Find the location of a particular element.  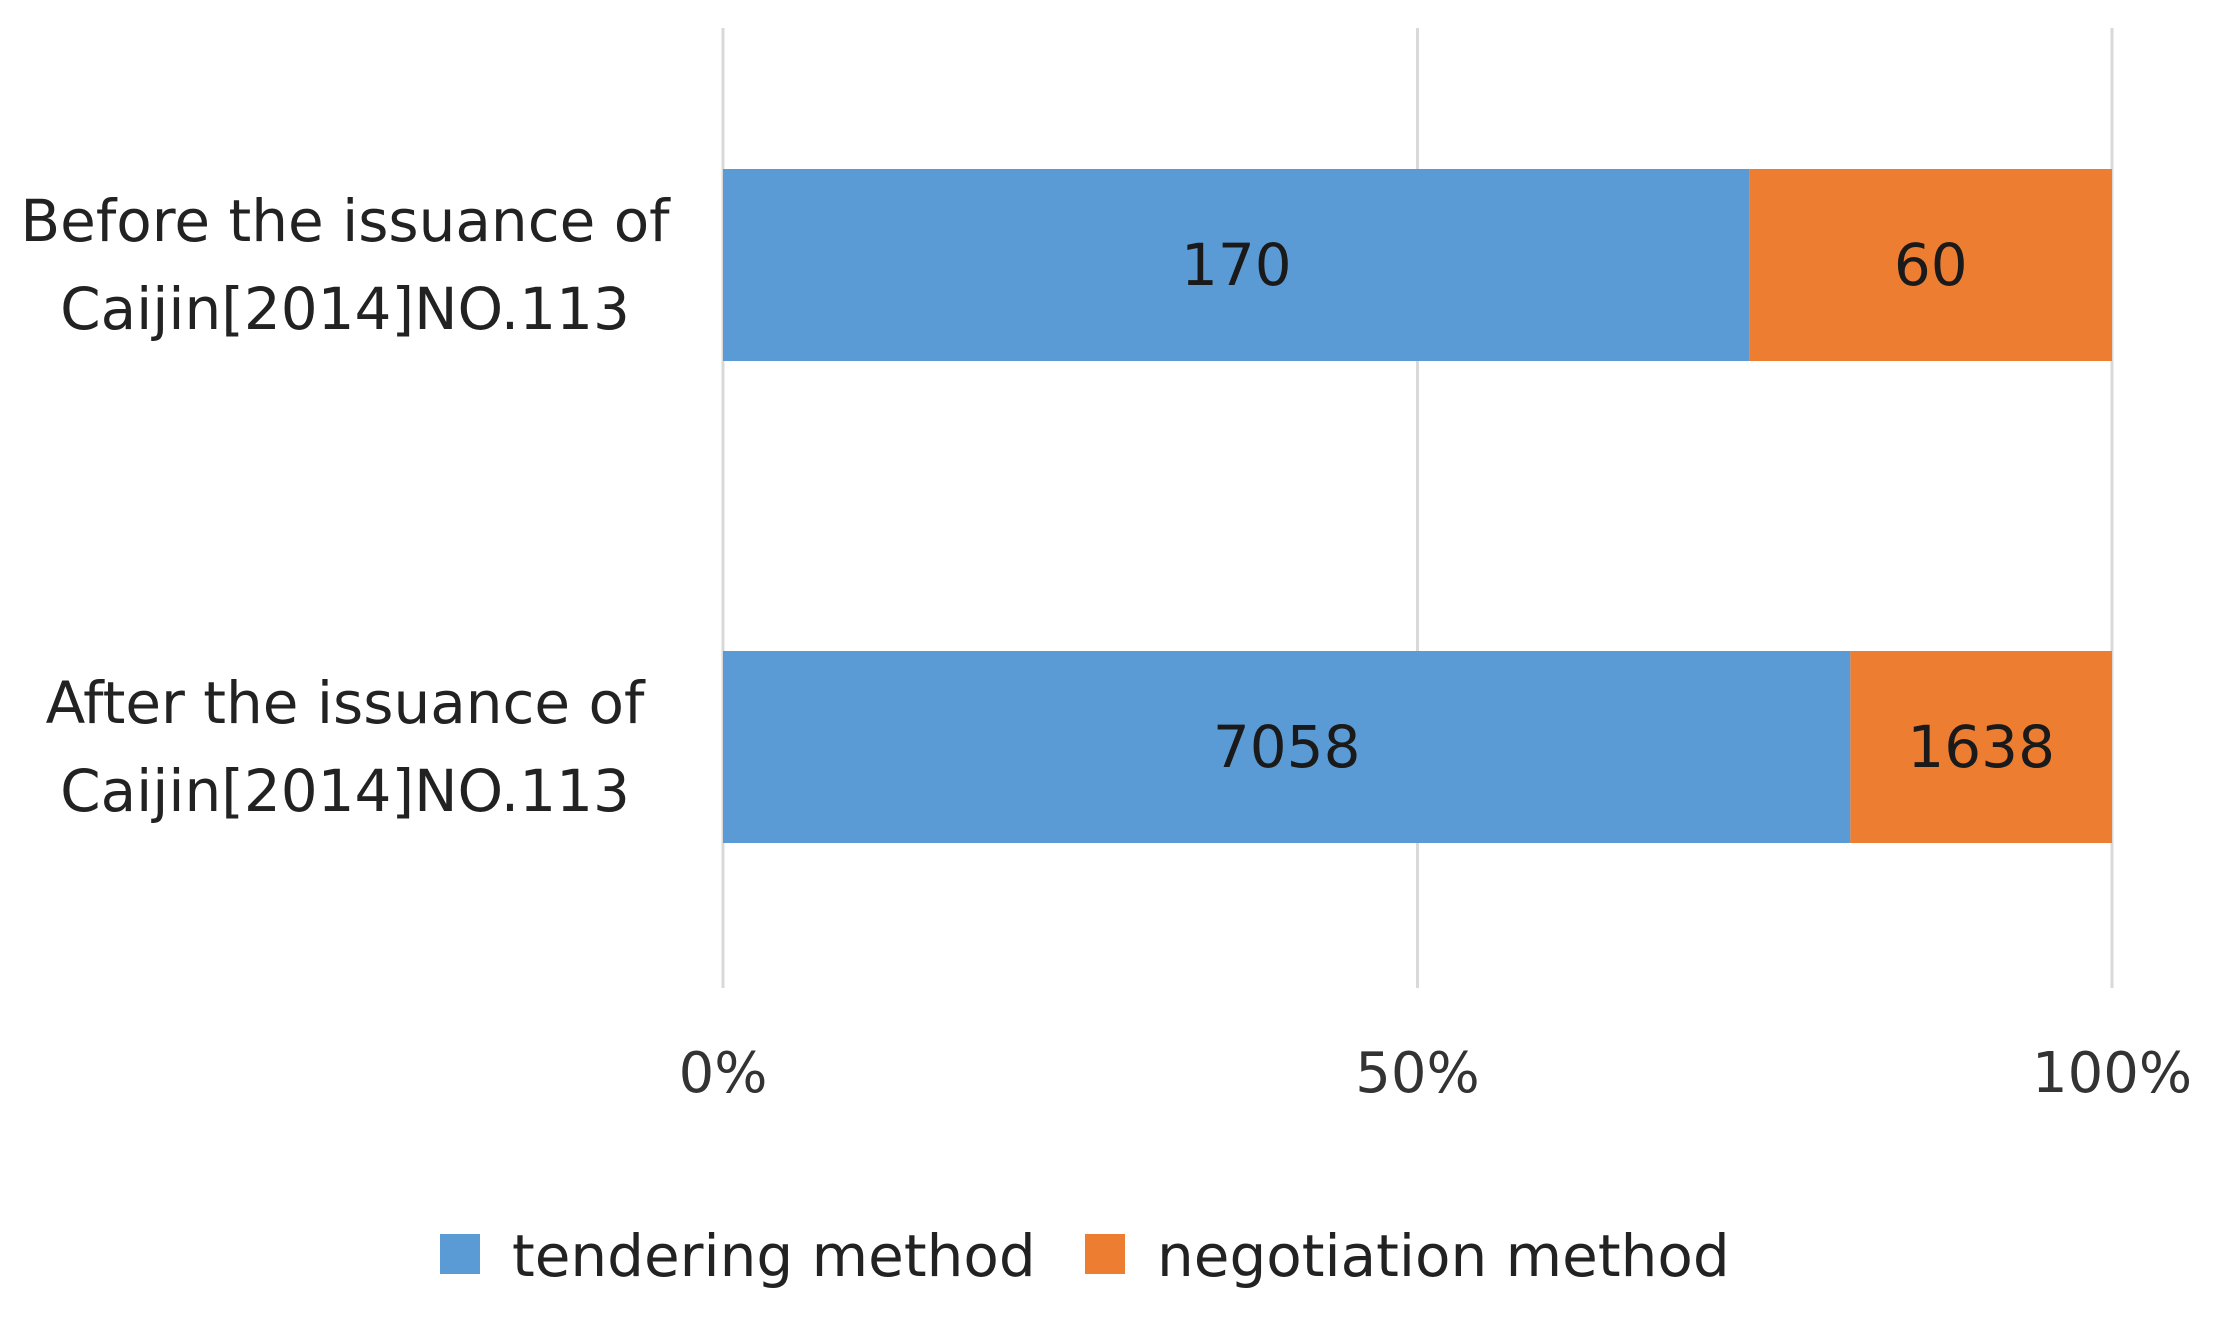

category-label: After the issuance of Caijin[2014]NO.113 is located at coordinates (346, 747).